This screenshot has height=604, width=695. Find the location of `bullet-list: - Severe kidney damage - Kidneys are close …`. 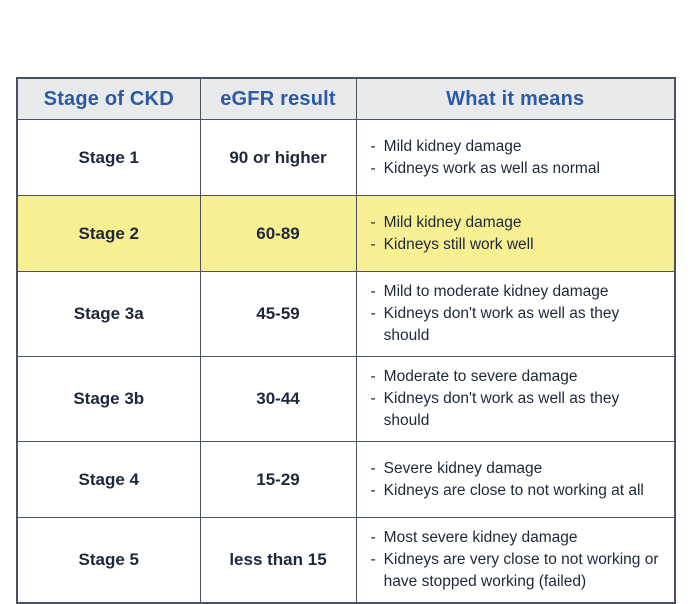

bullet-list: - Severe kidney damage - Kidneys are close … is located at coordinates (519, 480).